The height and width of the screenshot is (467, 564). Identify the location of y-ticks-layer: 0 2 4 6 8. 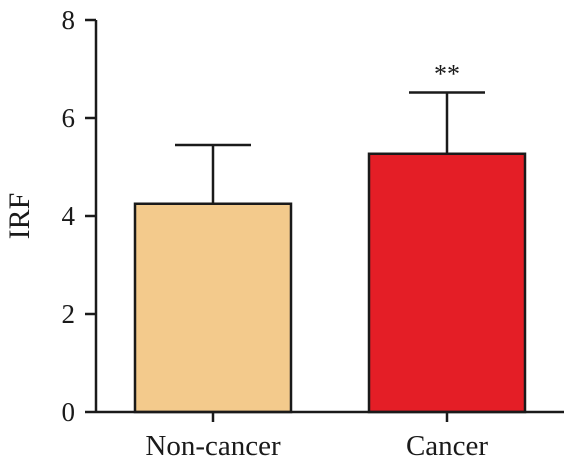
(79, 216).